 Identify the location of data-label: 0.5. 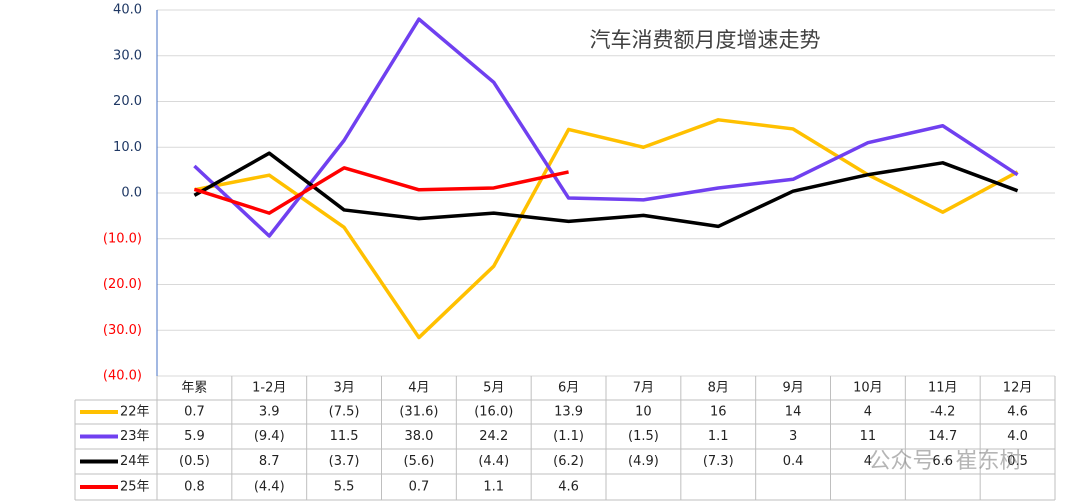
(1017, 461).